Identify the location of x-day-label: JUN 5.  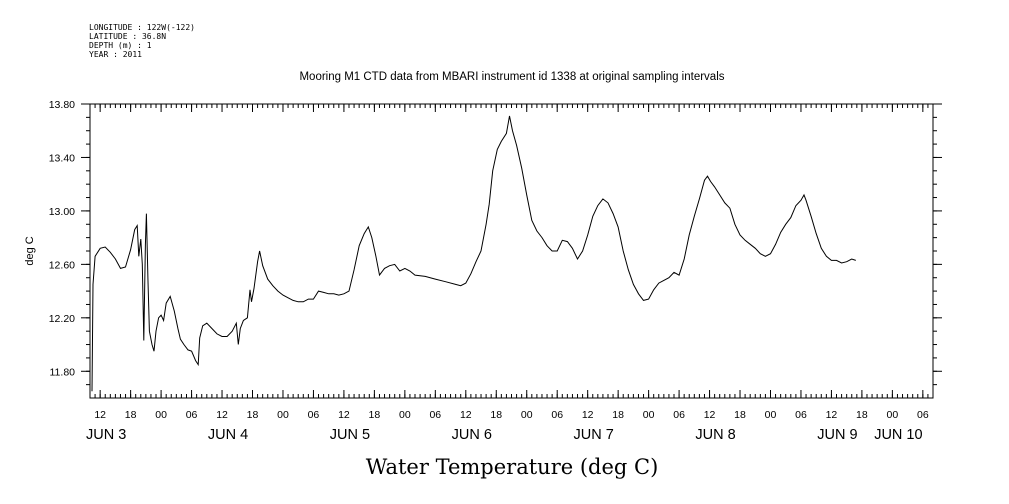
(350, 435).